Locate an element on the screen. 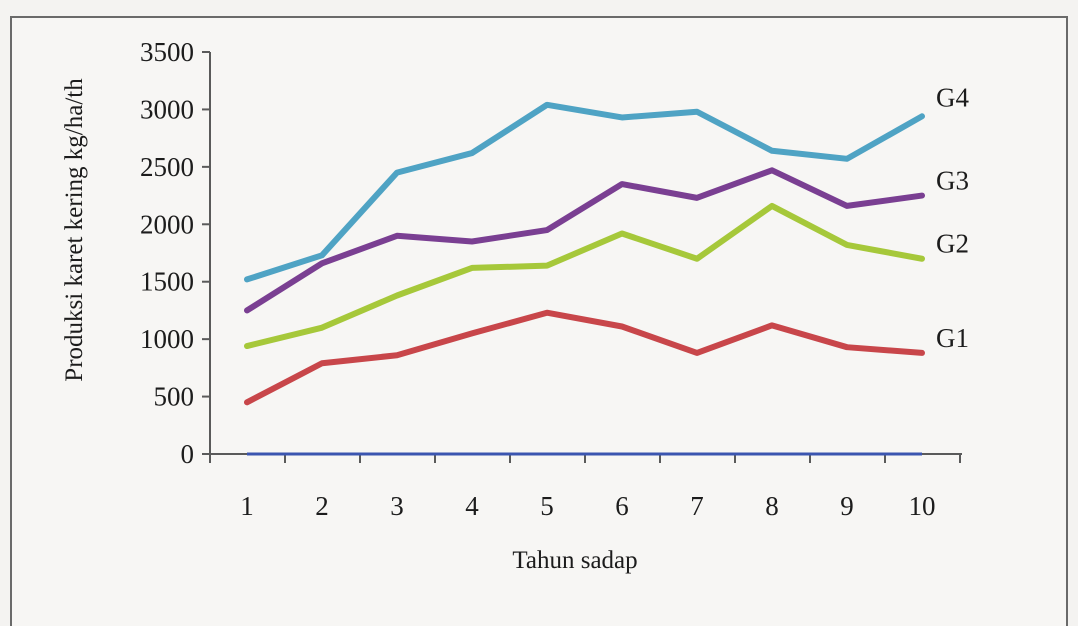  y-tick-label: 3000 is located at coordinates (167, 109).